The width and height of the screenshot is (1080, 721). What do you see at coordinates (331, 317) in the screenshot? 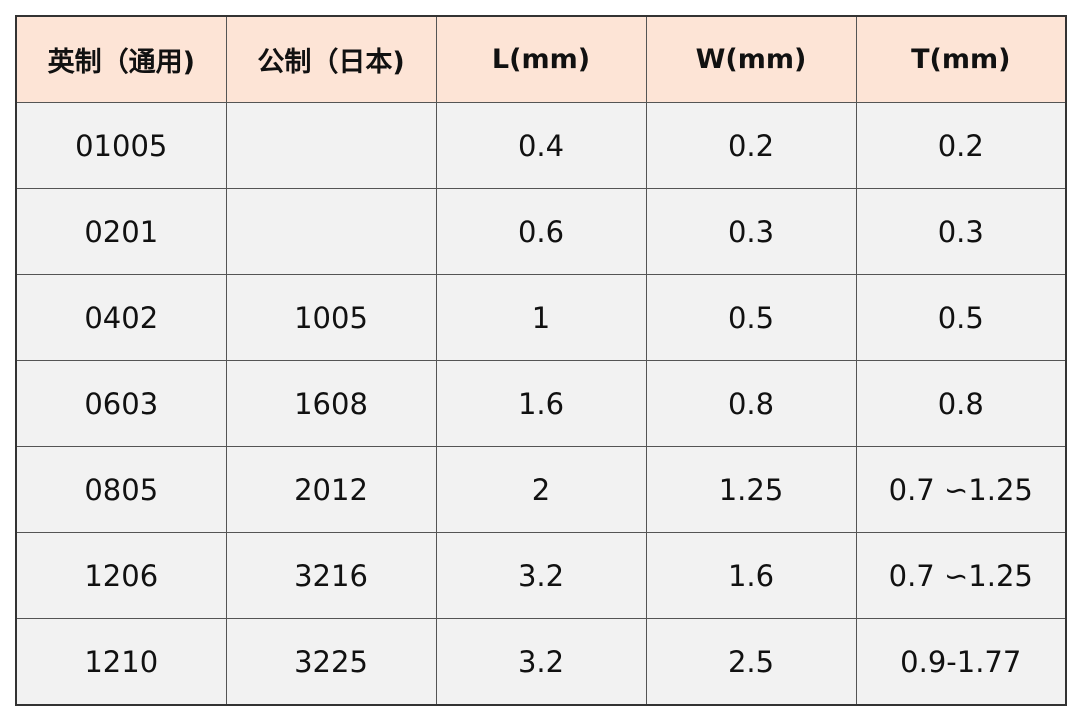
I see `cell-metric: 1005` at bounding box center [331, 317].